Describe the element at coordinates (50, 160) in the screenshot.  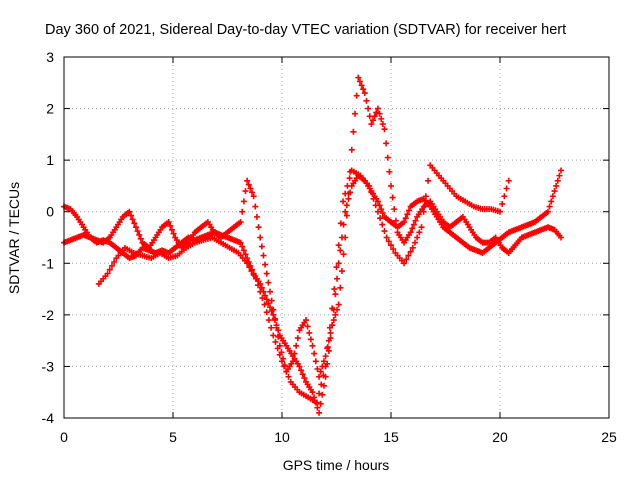
I see `y-tick-label: 1` at that location.